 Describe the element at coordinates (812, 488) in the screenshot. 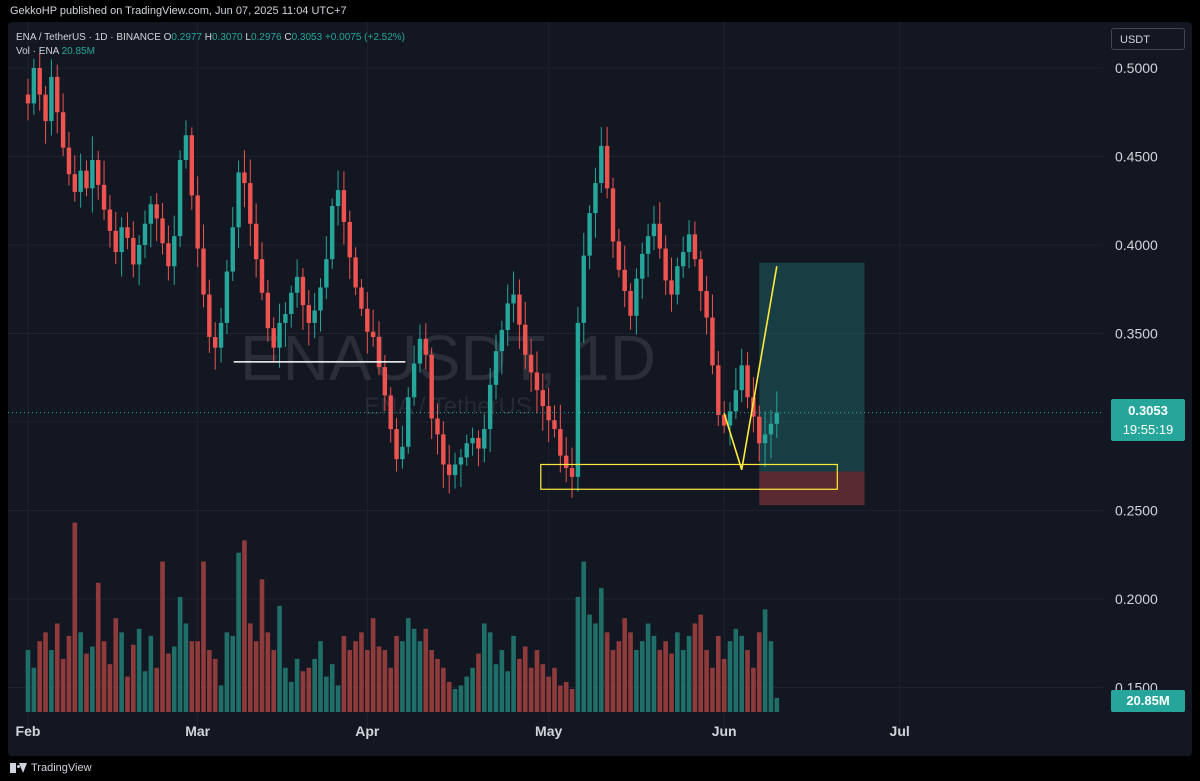

I see `stop-loss-zone` at that location.